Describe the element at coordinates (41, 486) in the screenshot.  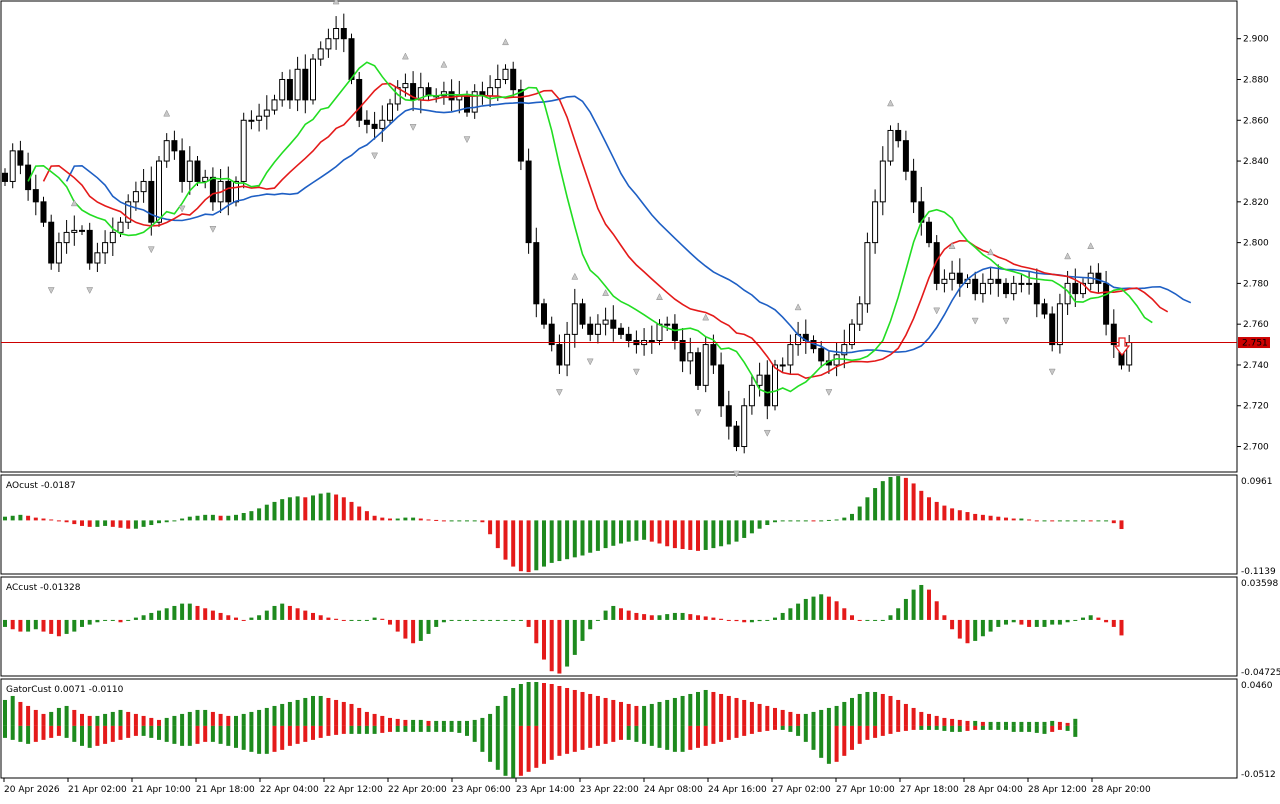
I see `ao-title: AOcust -0.0187` at that location.